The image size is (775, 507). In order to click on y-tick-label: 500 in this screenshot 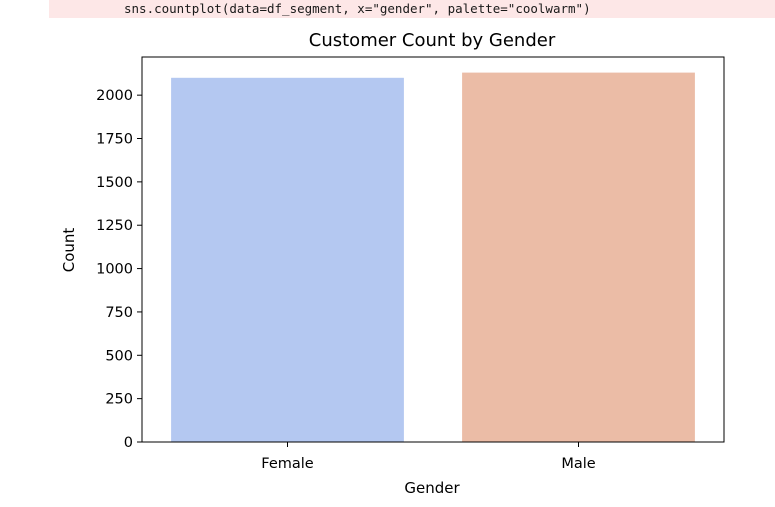, I will do `click(119, 356)`.